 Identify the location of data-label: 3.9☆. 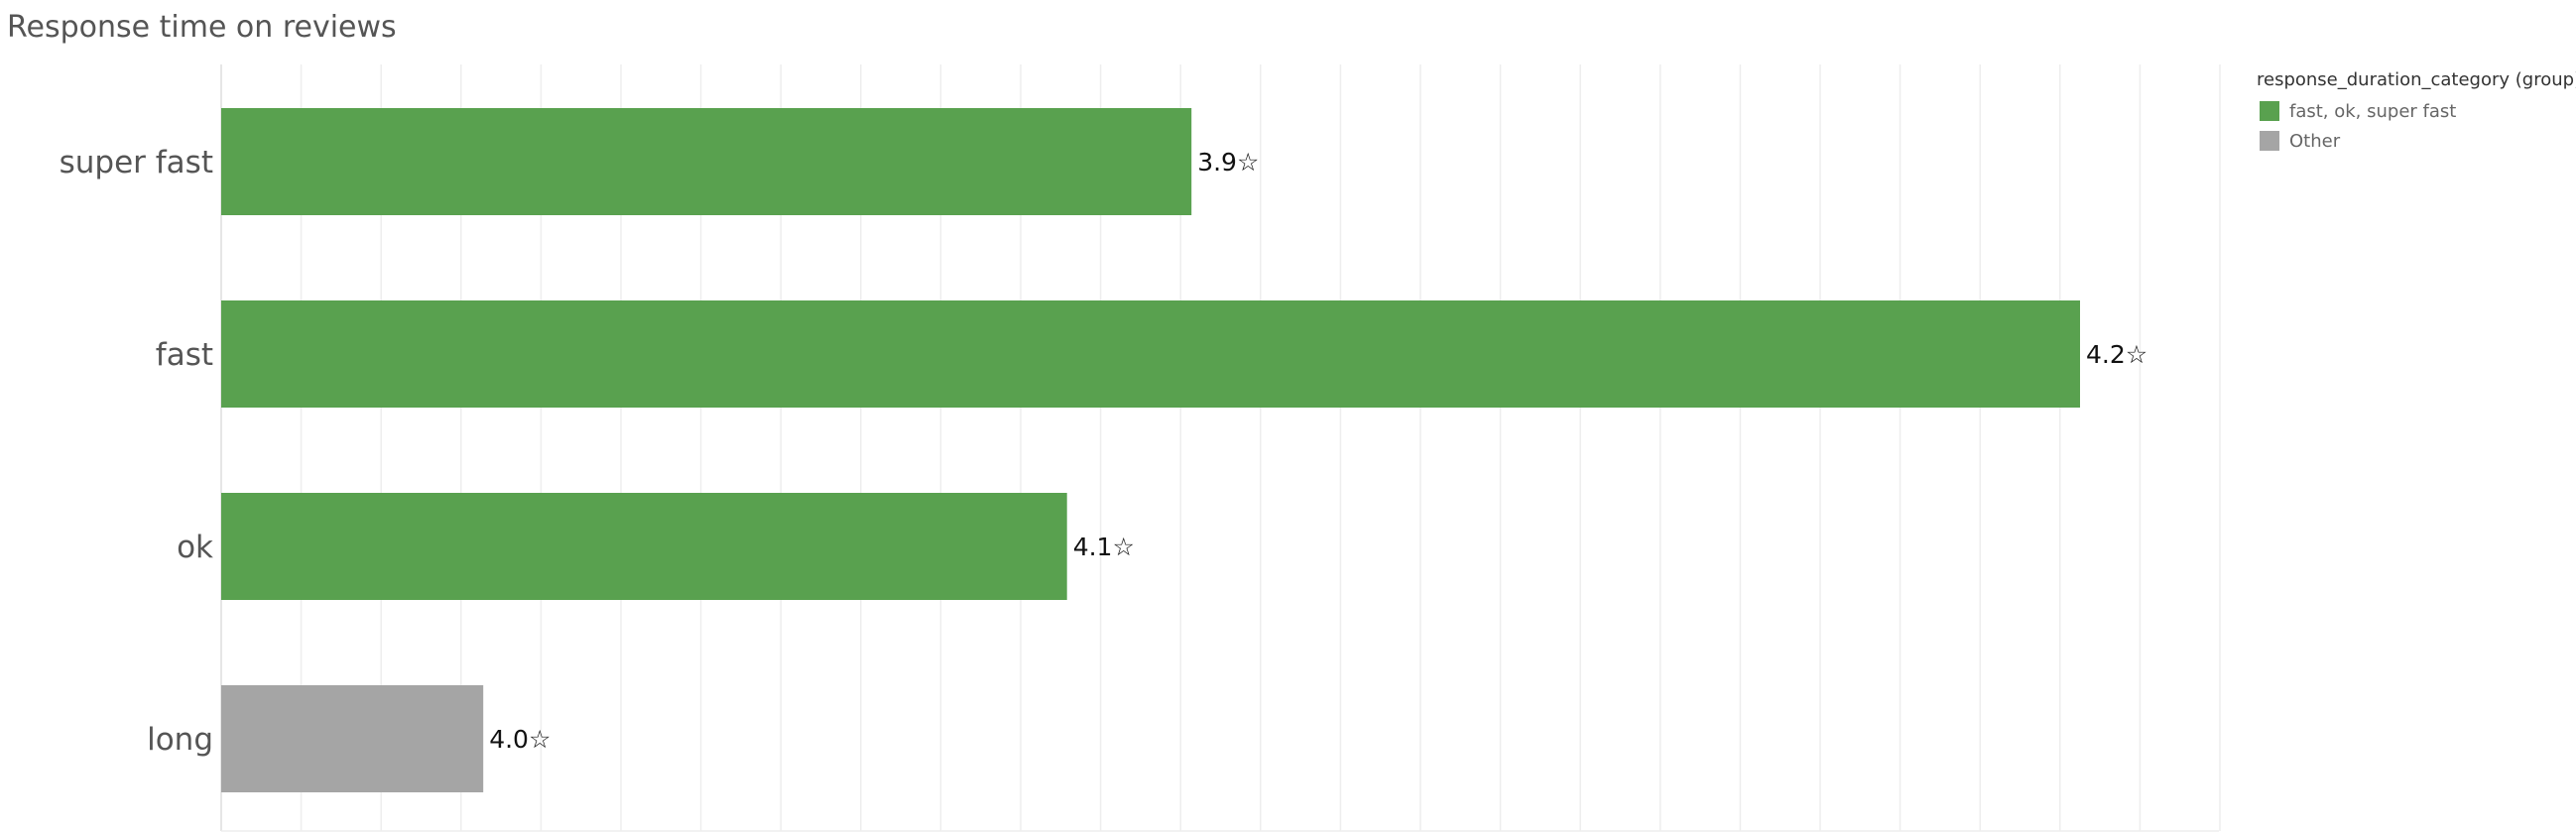
(1228, 162).